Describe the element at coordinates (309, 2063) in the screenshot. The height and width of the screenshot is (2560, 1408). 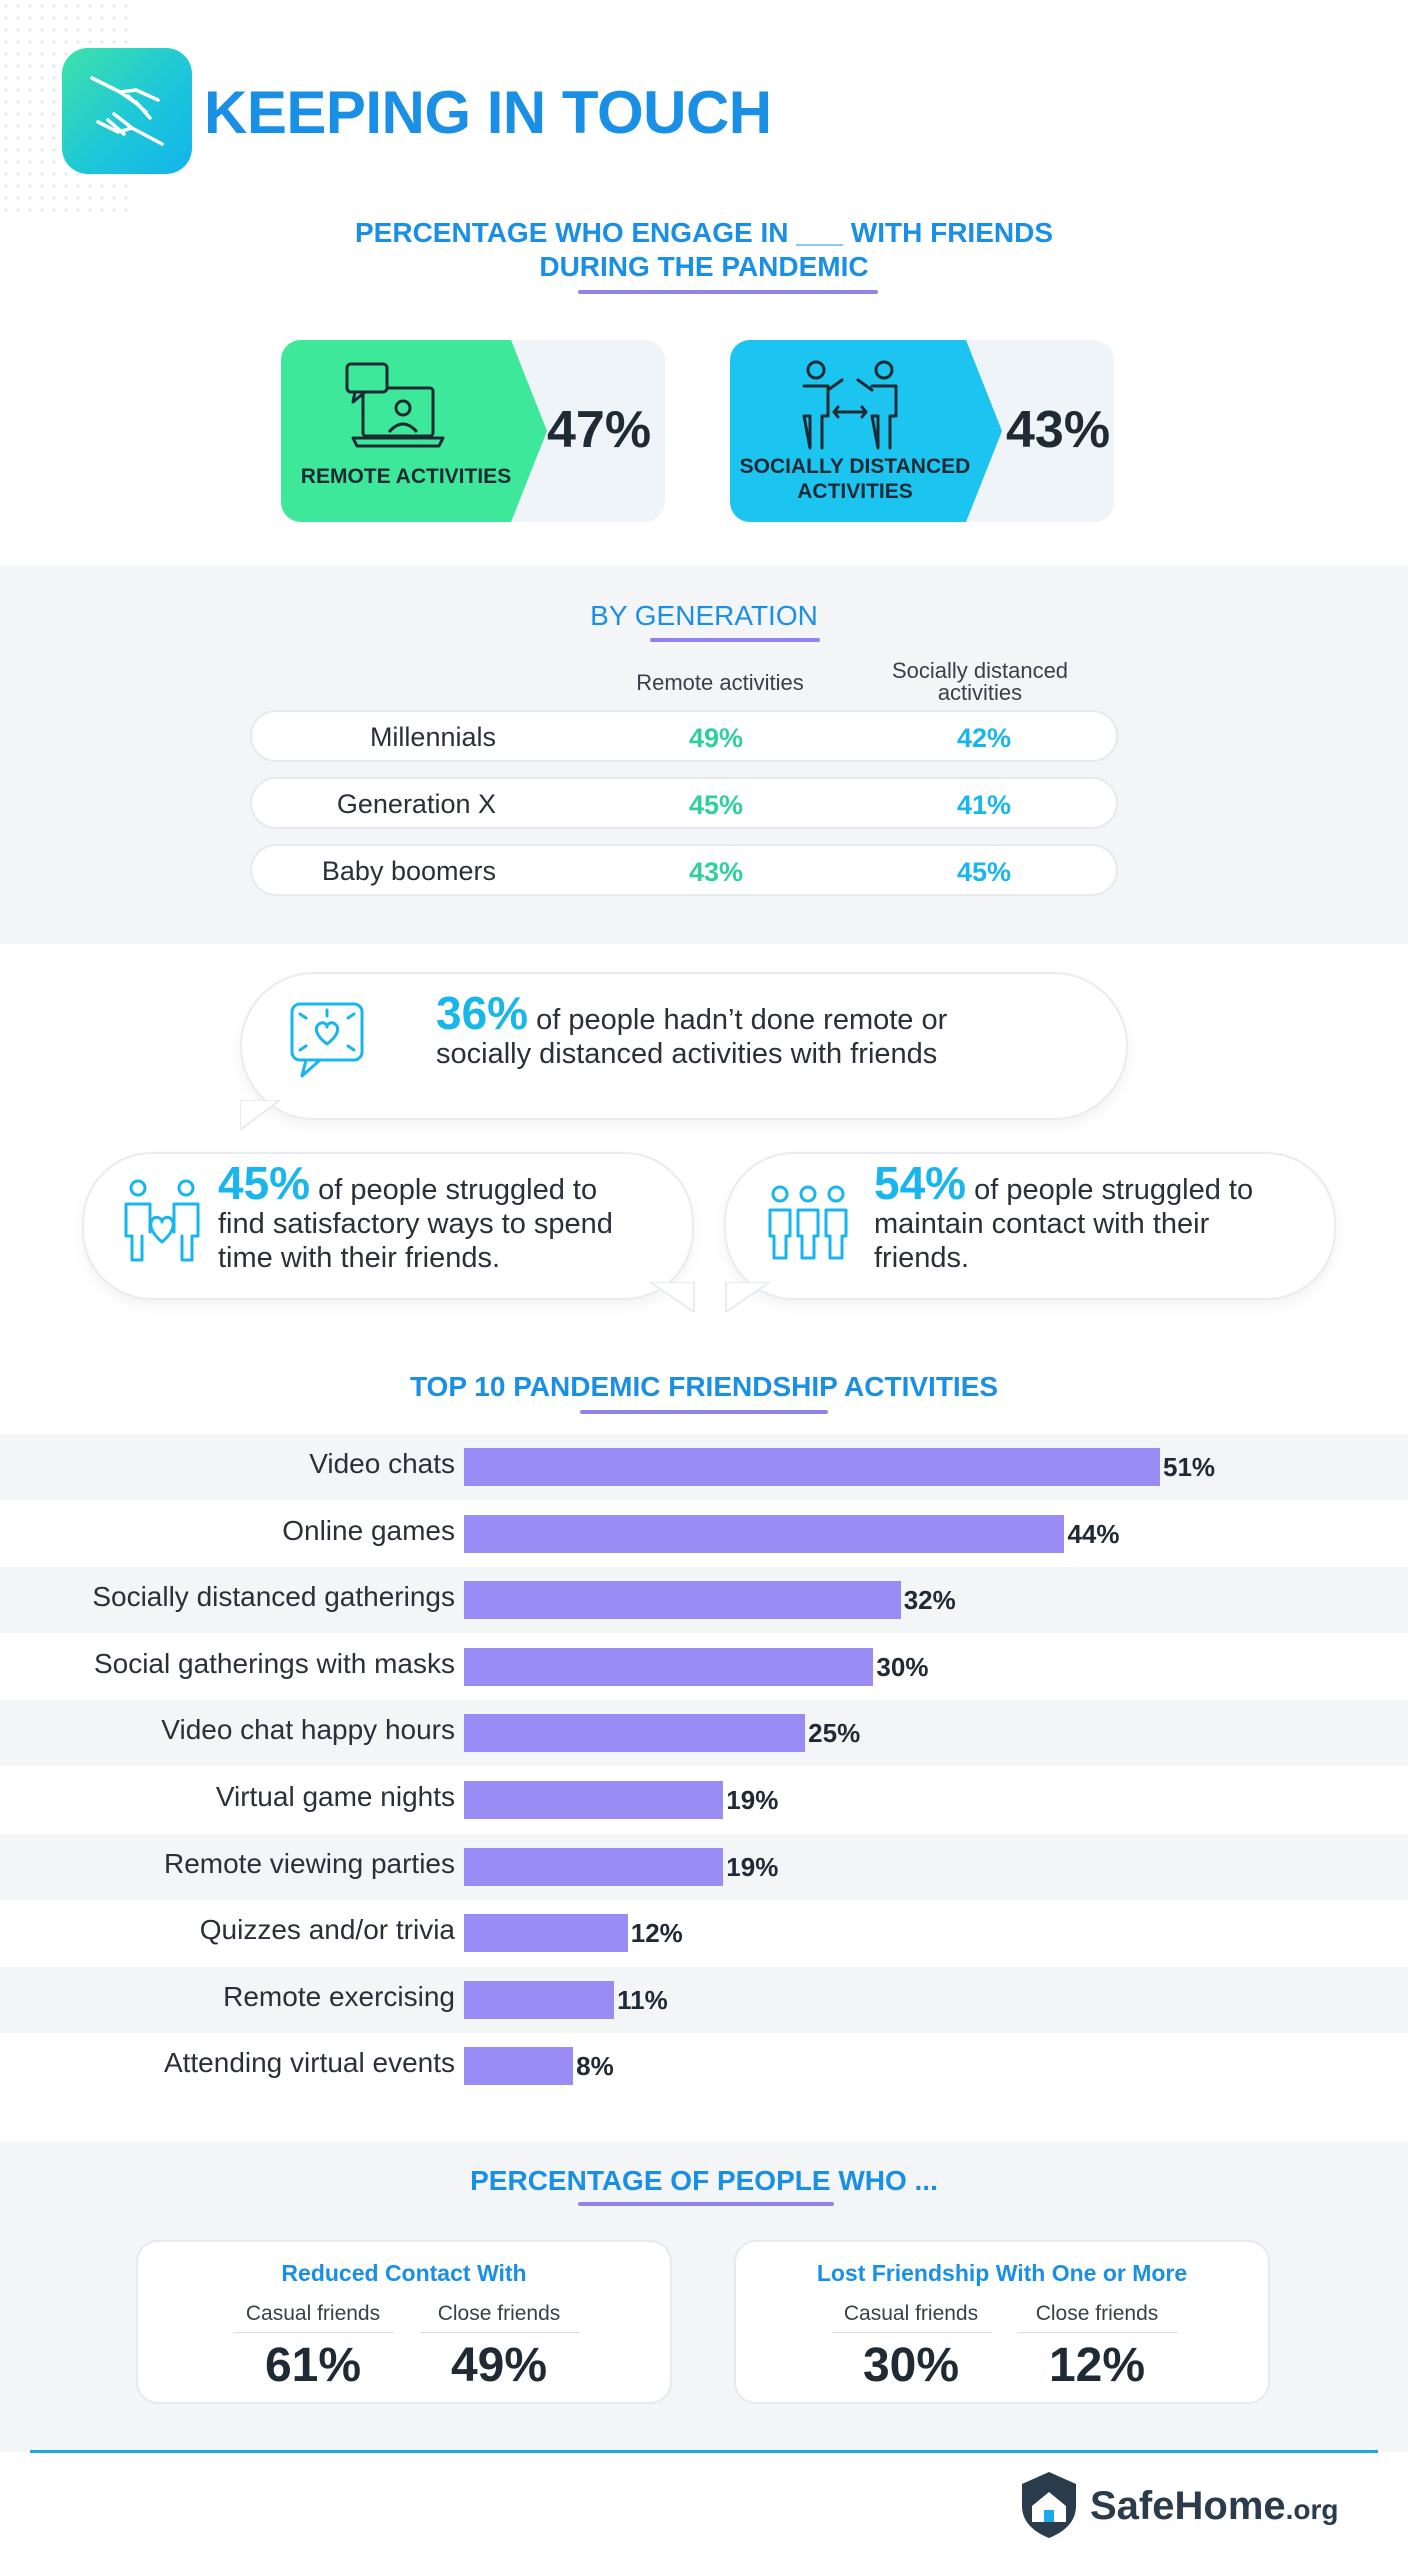
I see `bar-category-label: Attending virtual events` at that location.